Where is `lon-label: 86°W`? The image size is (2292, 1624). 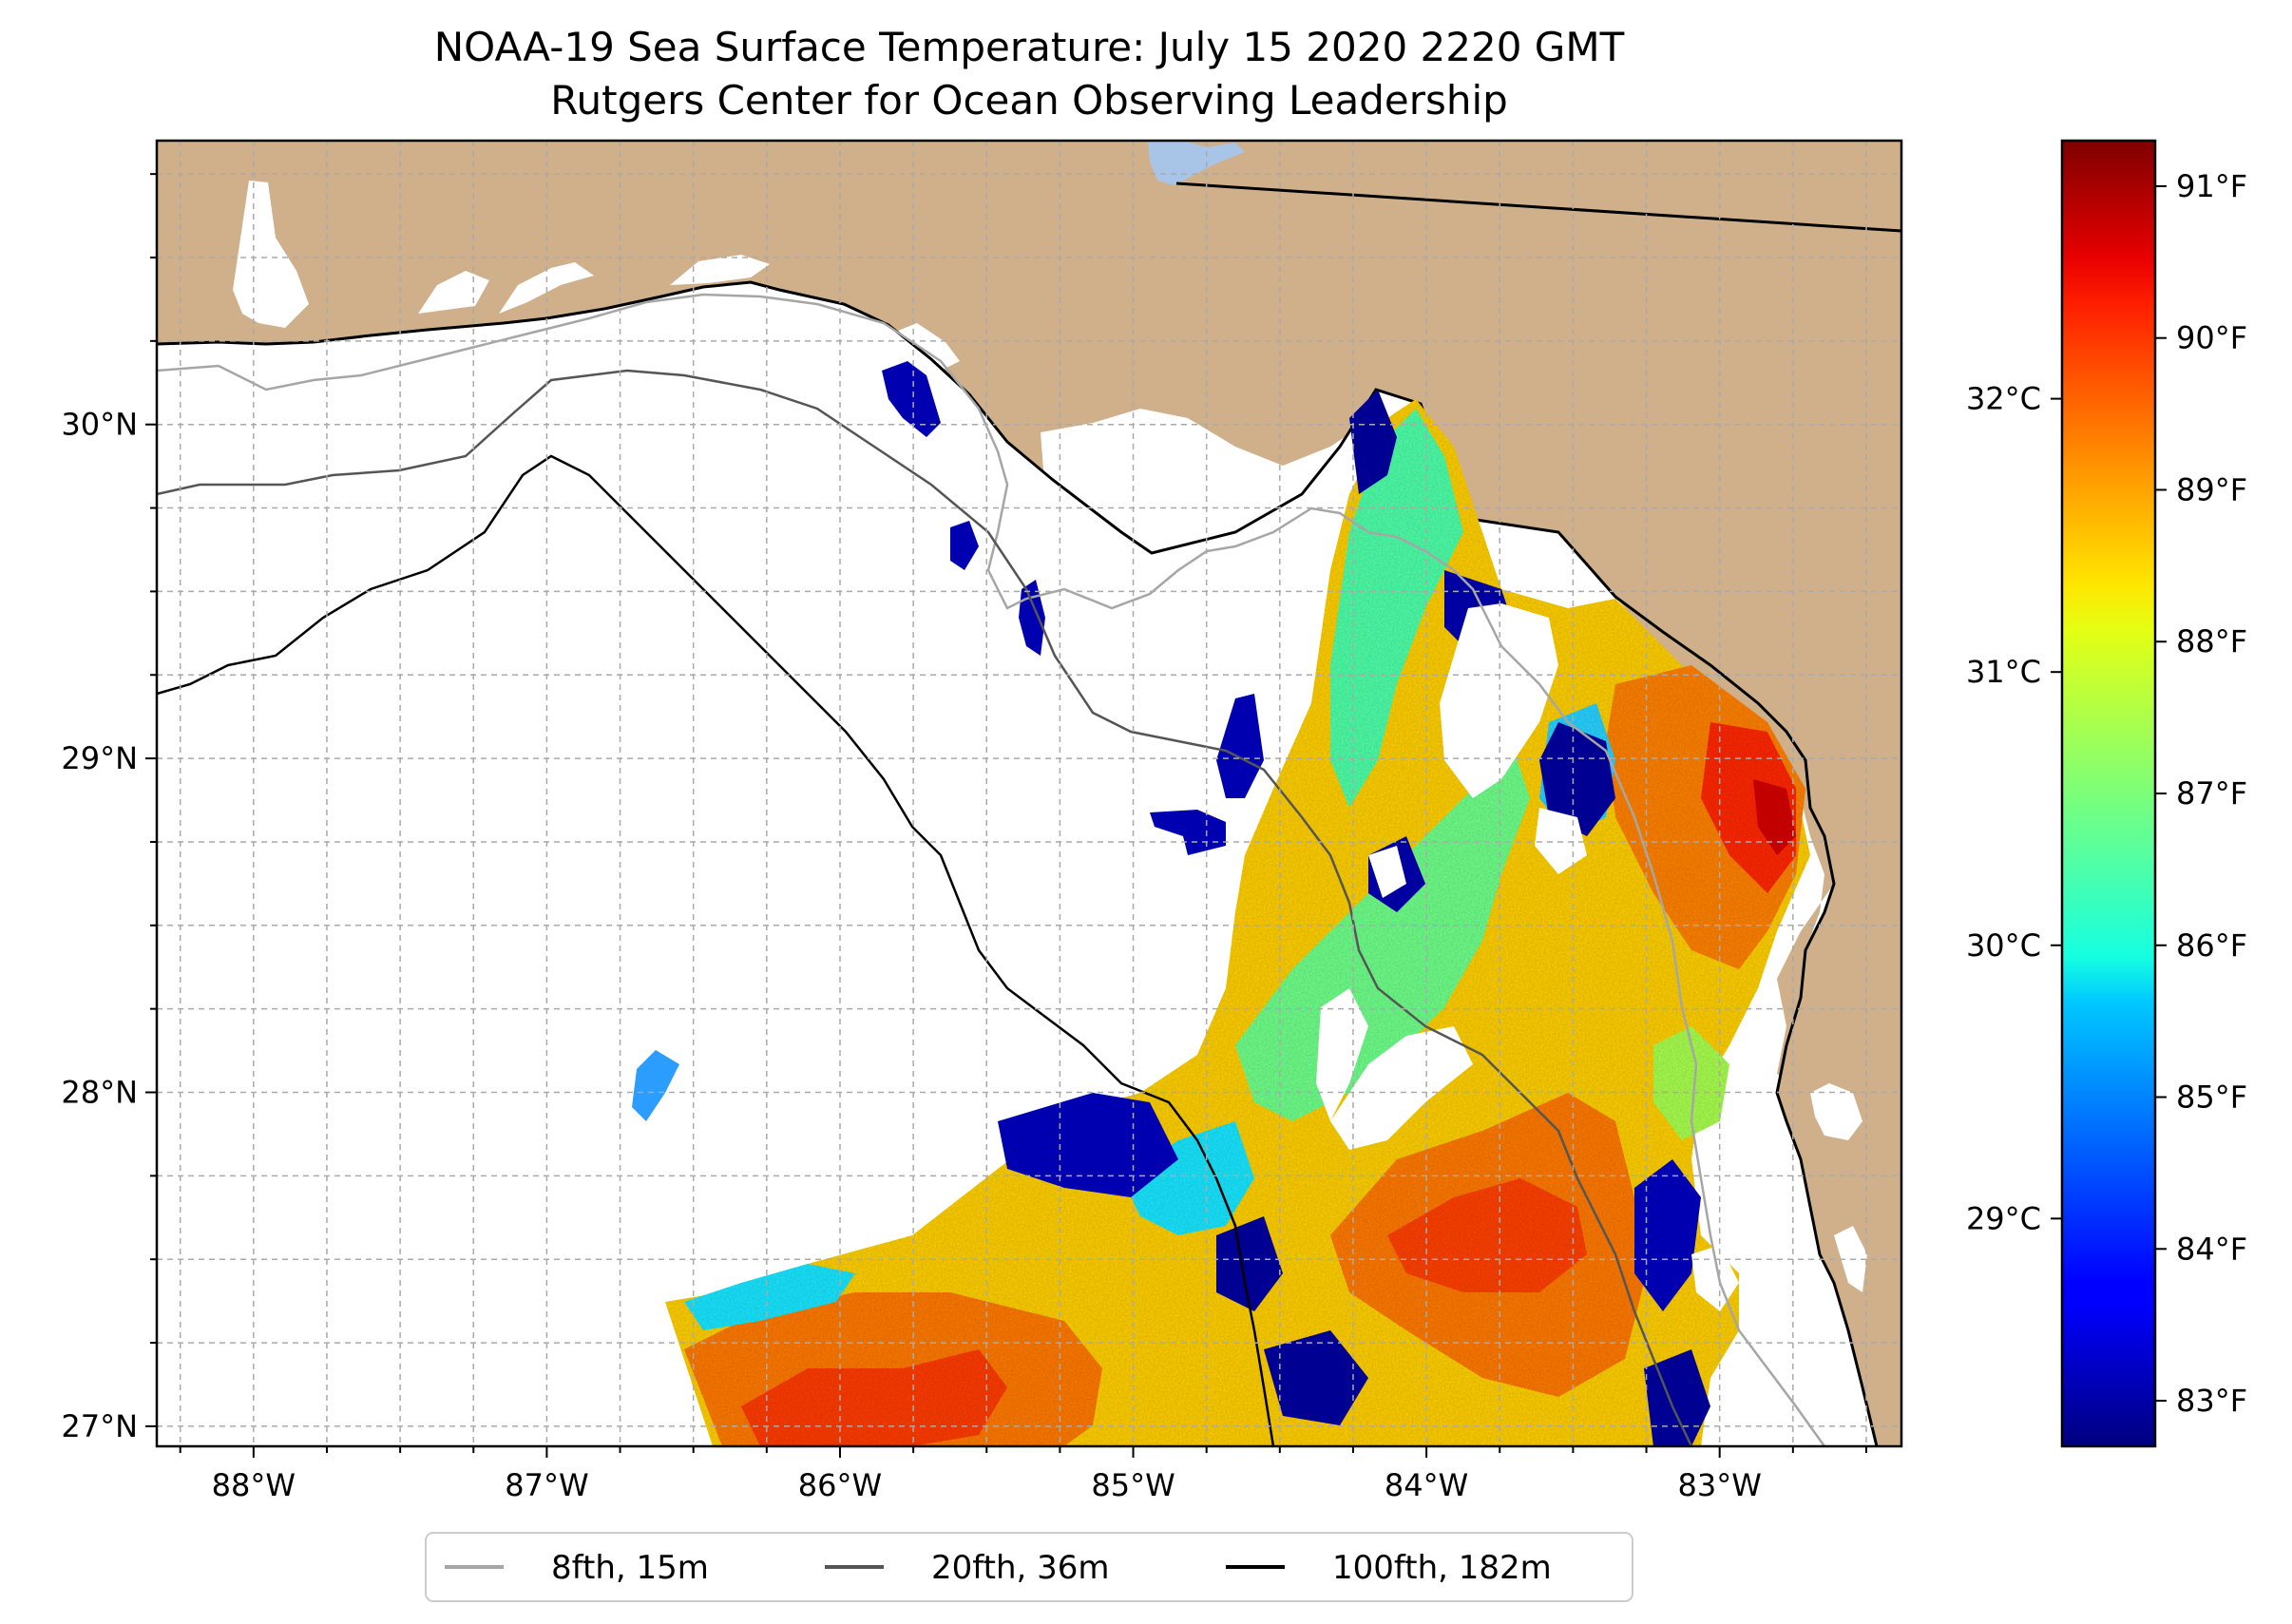 lon-label: 86°W is located at coordinates (840, 1485).